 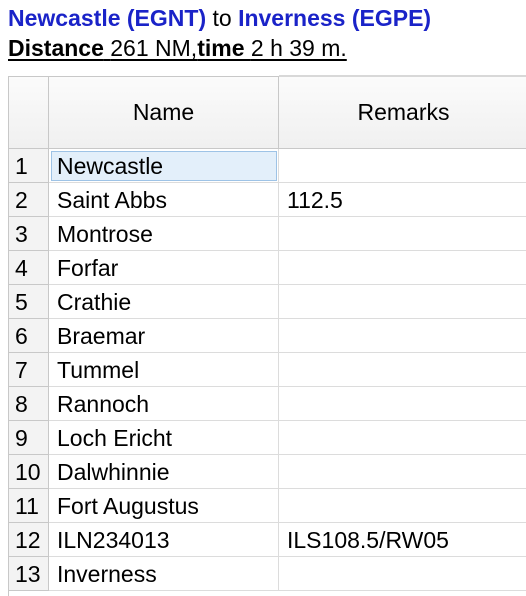 I want to click on waypoint-name-cell: Loch Ericht, so click(x=164, y=437).